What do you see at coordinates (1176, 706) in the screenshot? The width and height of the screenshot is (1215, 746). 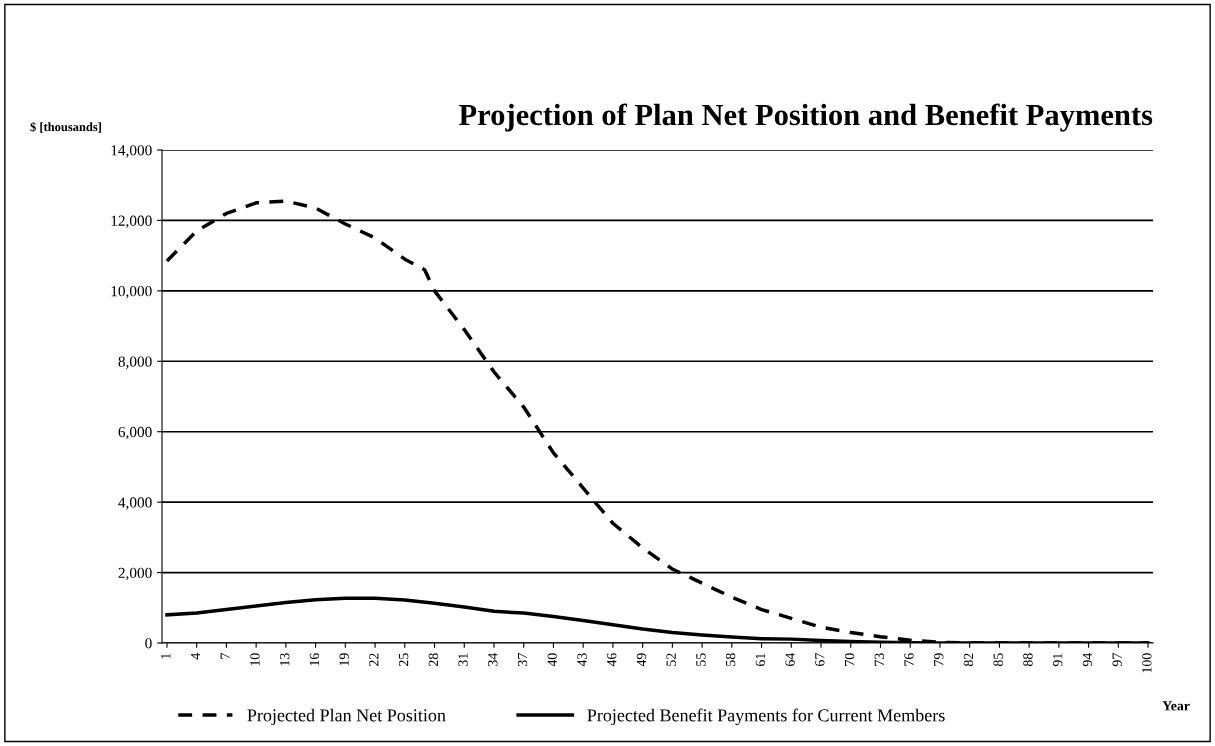 I see `x-axis-title: Year` at bounding box center [1176, 706].